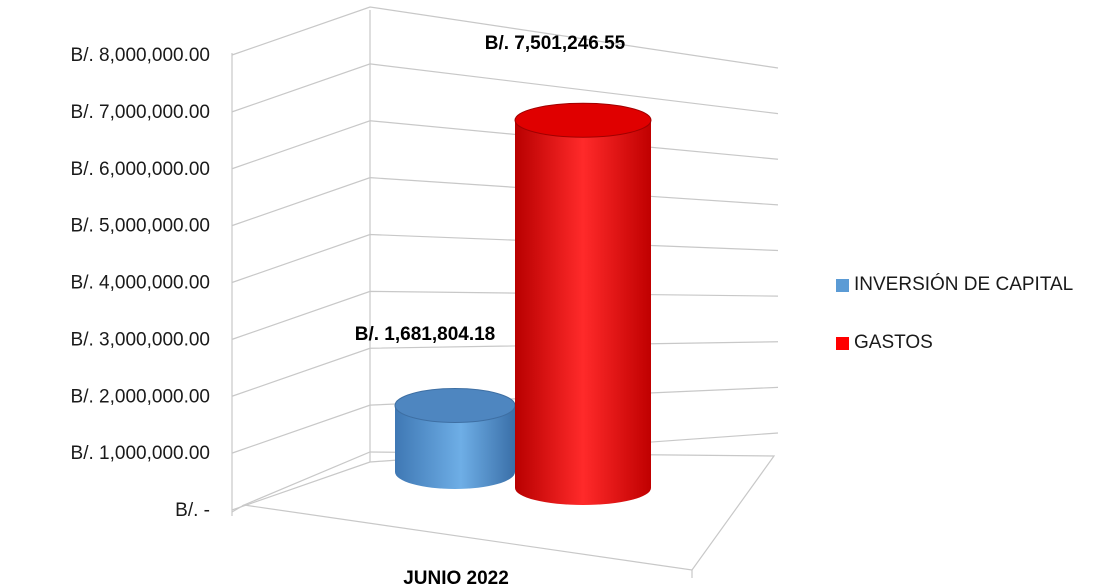 The image size is (1115, 588). Describe the element at coordinates (238, 508) in the screenshot. I see `floor-edge` at that location.